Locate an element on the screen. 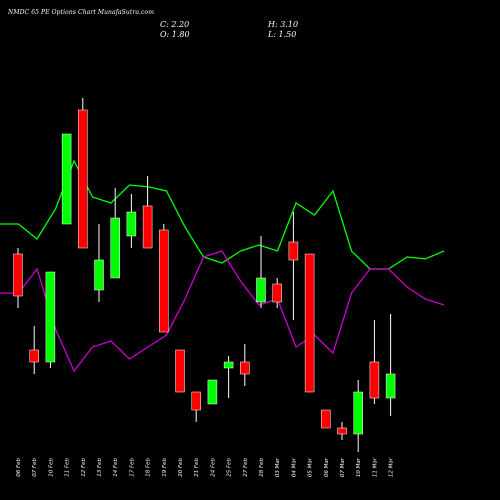  x-tick-label: 07 Feb is located at coordinates (35, 467).